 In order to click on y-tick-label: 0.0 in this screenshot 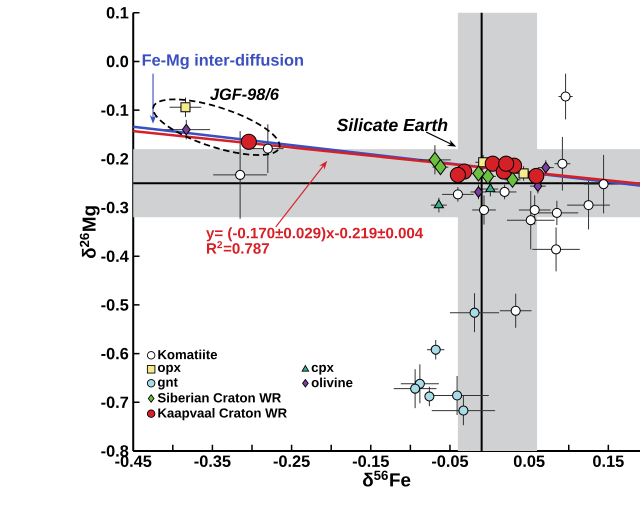, I will do `click(117, 62)`.